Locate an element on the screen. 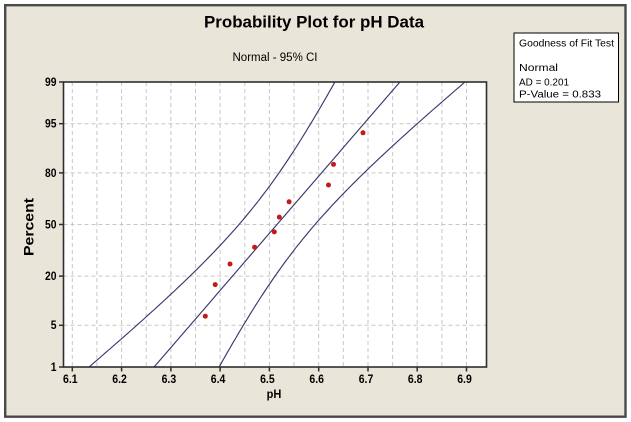  svg-text: 6.7 is located at coordinates (366, 380).